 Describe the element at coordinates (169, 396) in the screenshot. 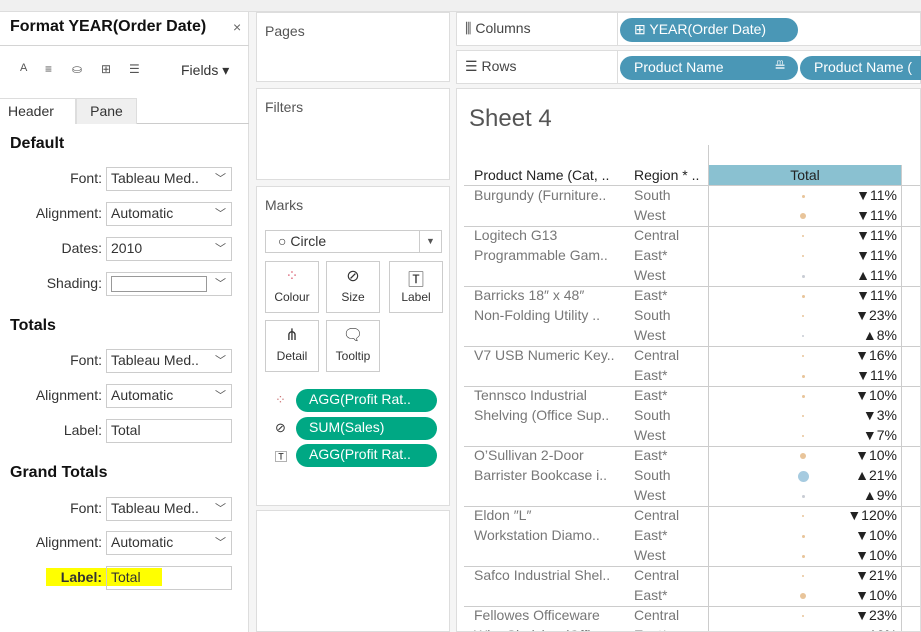

I see `totals-alignment-select: Automatic ﹀` at that location.